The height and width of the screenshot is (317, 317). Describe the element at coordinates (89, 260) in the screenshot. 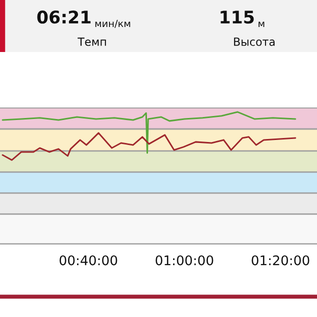

I see `x-tick-label: 00:40:00` at that location.